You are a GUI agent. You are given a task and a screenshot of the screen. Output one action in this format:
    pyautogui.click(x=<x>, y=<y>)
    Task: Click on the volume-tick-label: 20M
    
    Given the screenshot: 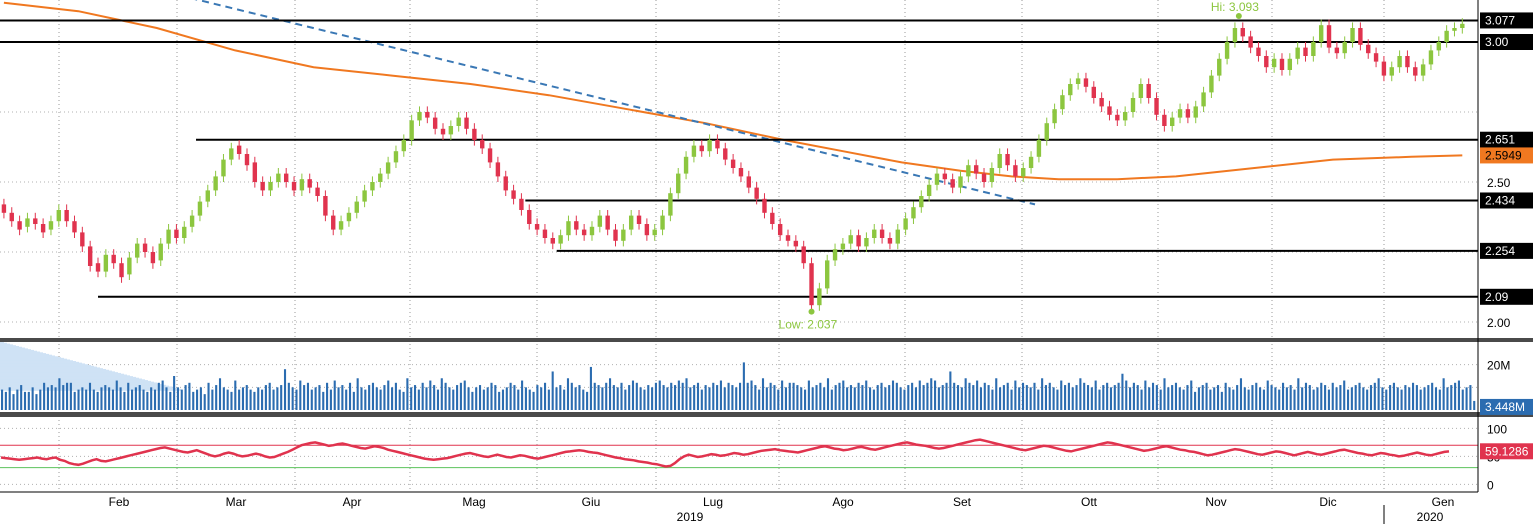 What is the action you would take?
    pyautogui.click(x=1498, y=366)
    